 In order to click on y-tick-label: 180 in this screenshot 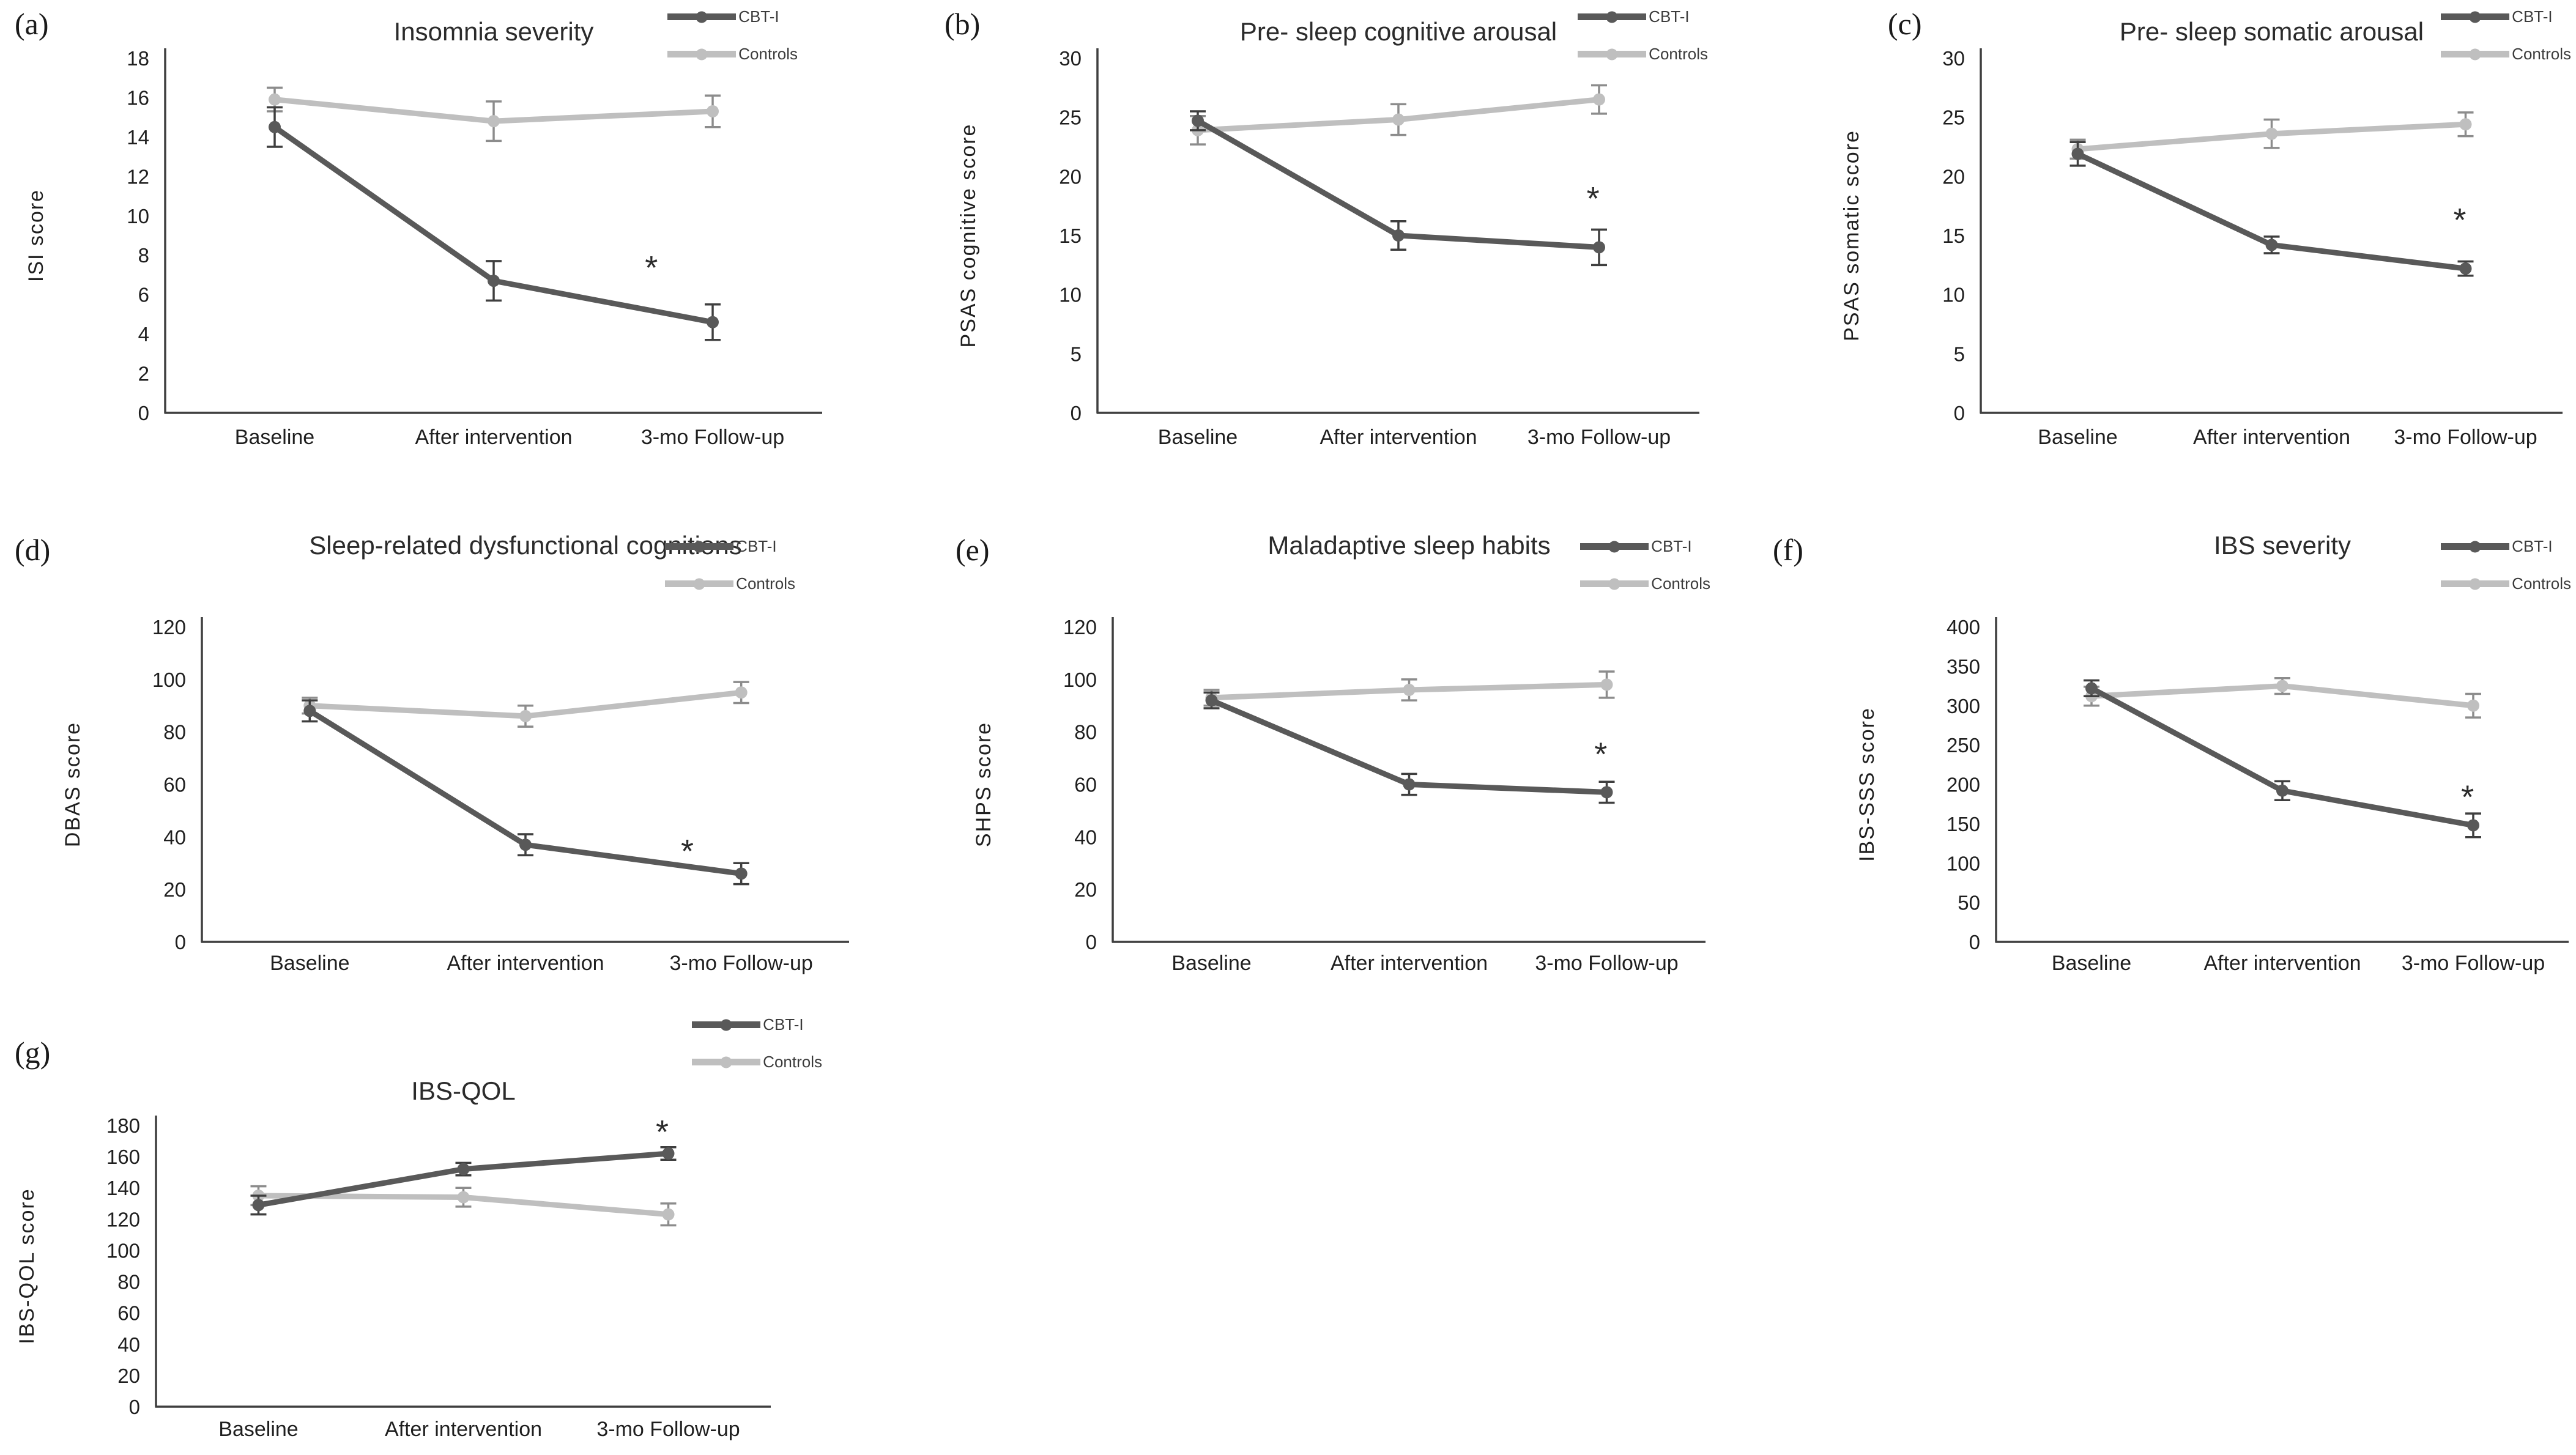, I will do `click(123, 1125)`.